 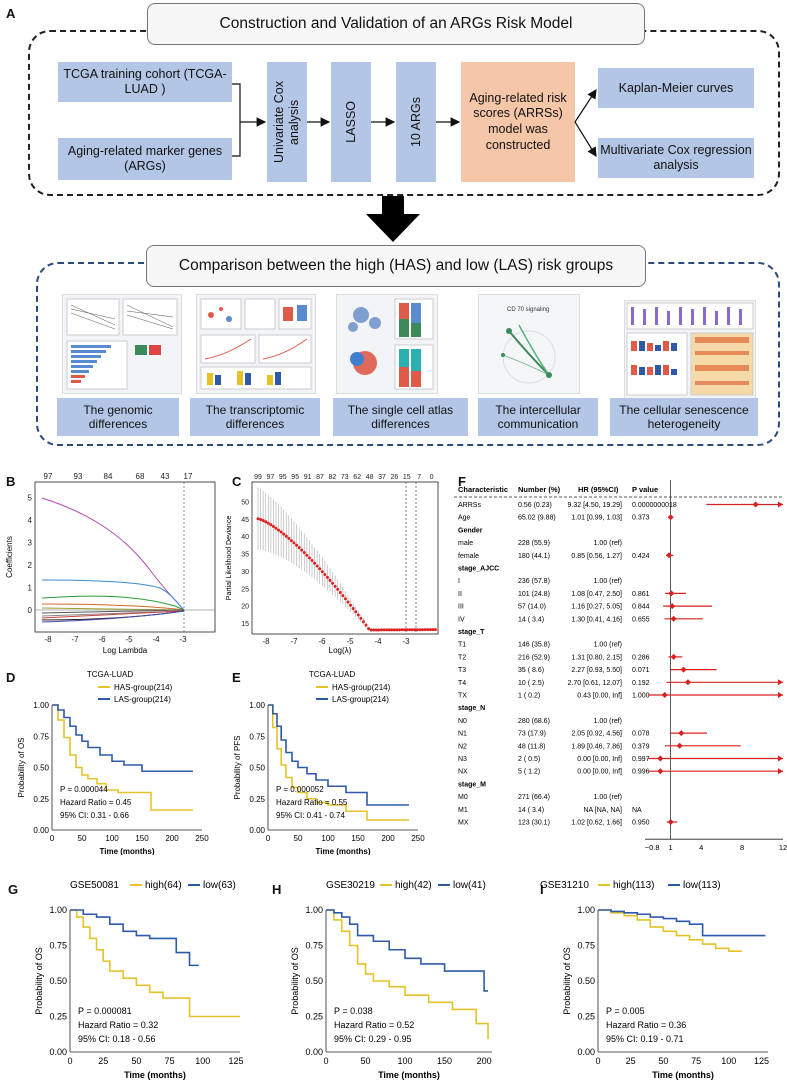 What do you see at coordinates (96, 802) in the screenshot?
I see `km-hazard-ratio: Hazard Ratio = 0.45` at bounding box center [96, 802].